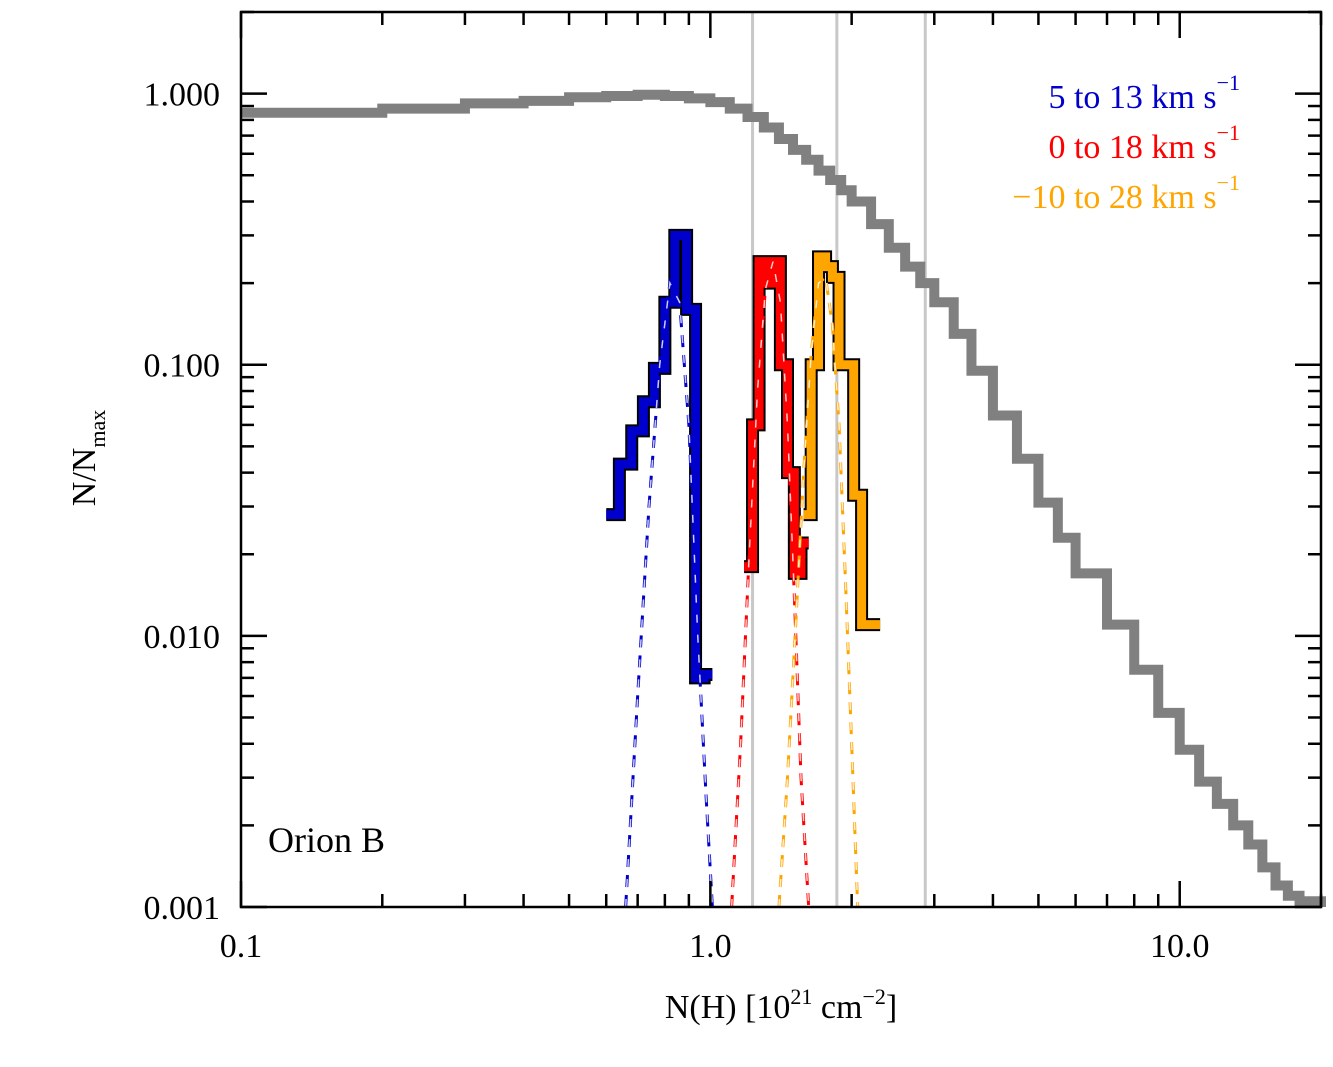 This screenshot has height=1067, width=1333. What do you see at coordinates (781, 1005) in the screenshot?
I see `x-axis-title: N(H) [1021 cm−2]` at bounding box center [781, 1005].